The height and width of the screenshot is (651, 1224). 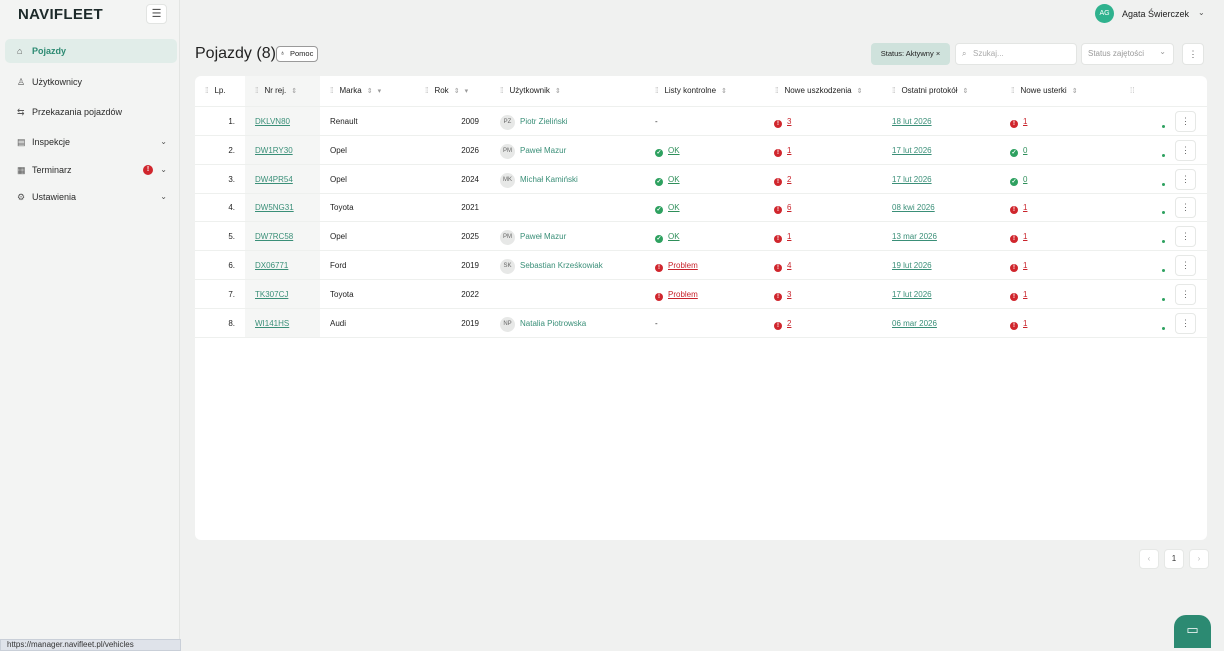 What do you see at coordinates (715, 91) in the screenshot?
I see `column-header: ⁞⁞ Listy kontrolne ⇕` at bounding box center [715, 91].